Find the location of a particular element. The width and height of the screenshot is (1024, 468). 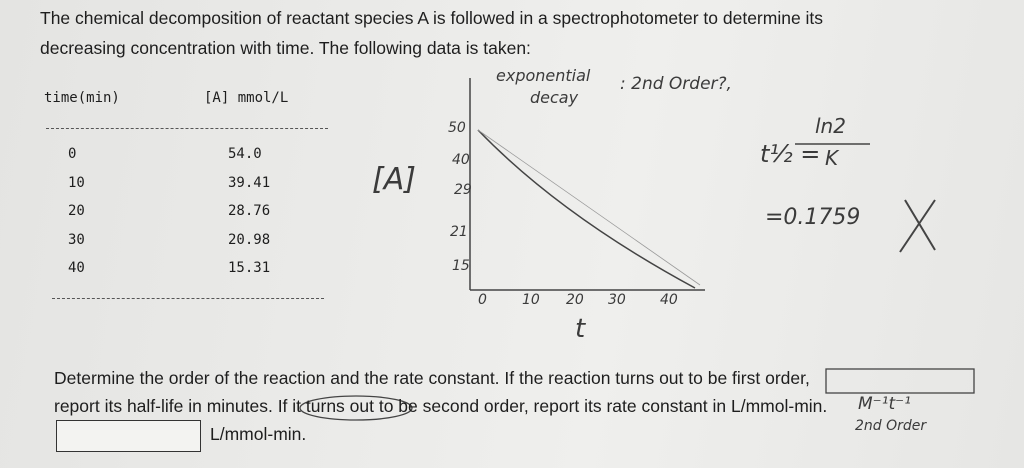

table-cell: 28.76 is located at coordinates (249, 211).